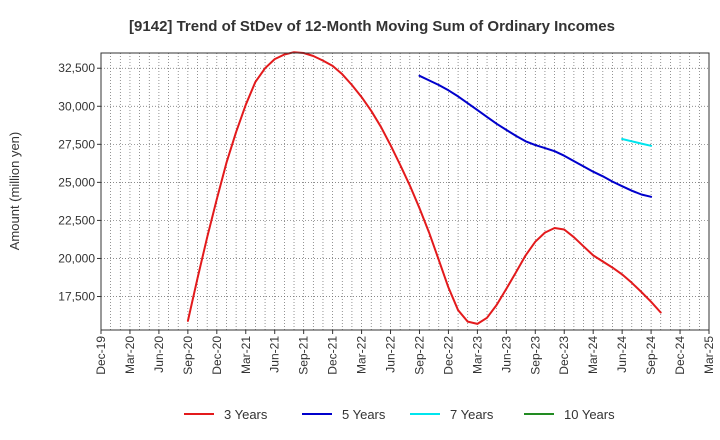 The height and width of the screenshot is (440, 720). Describe the element at coordinates (76, 220) in the screenshot. I see `y-tick-label: 22,500` at that location.